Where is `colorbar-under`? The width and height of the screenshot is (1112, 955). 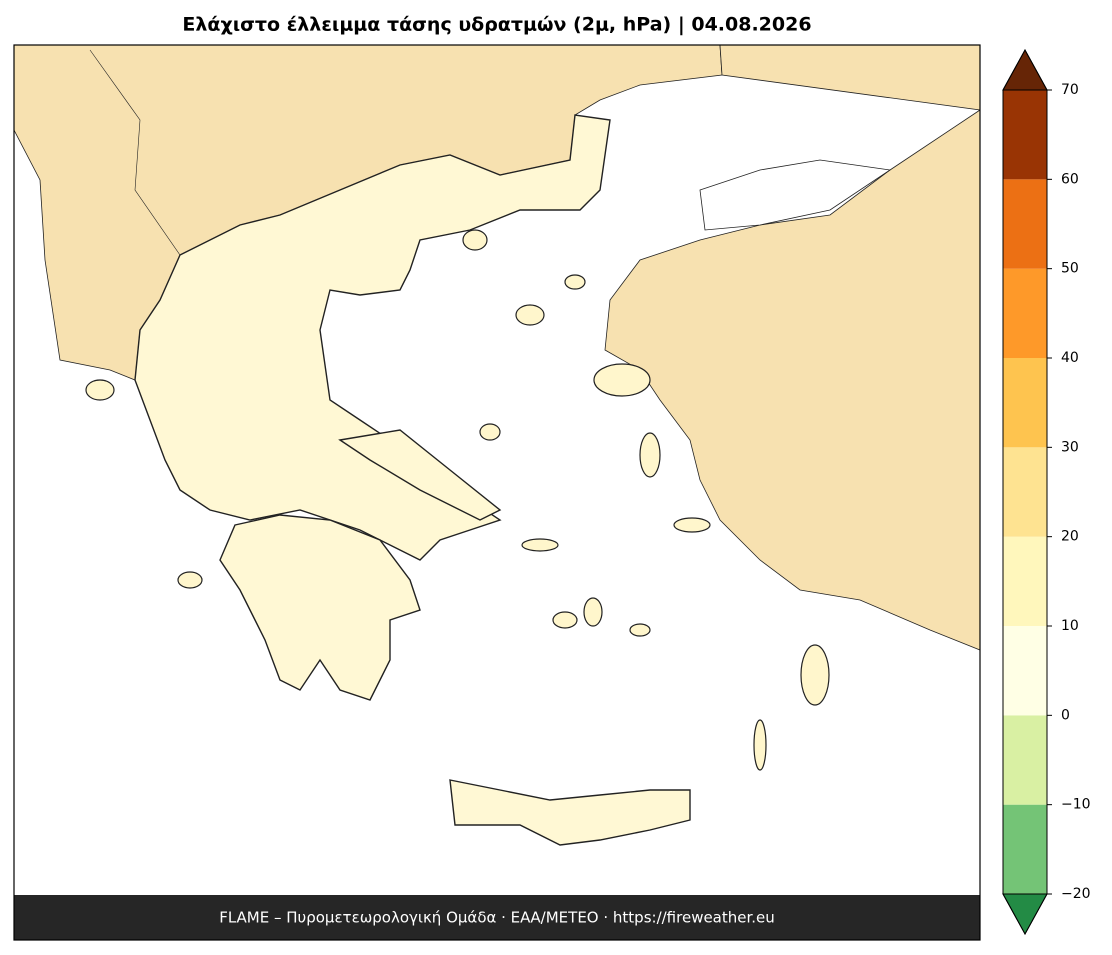
colorbar-under is located at coordinates (1025, 914).